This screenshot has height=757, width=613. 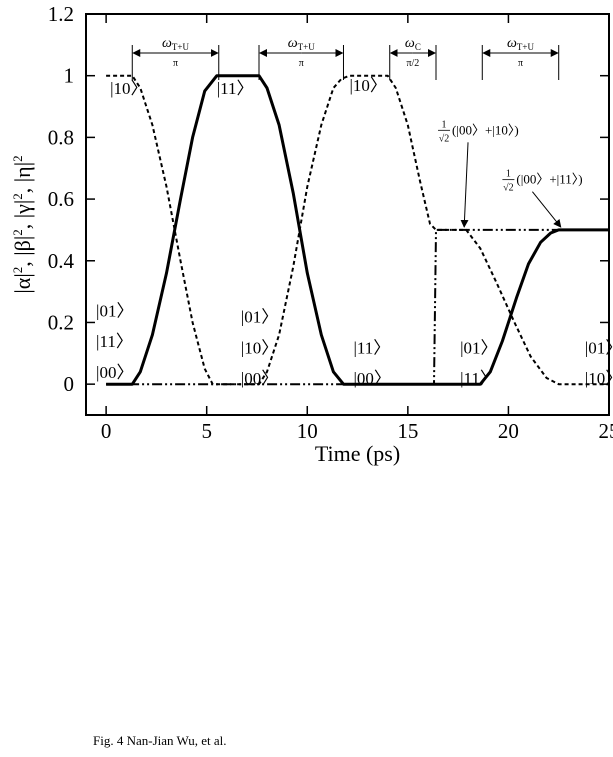 What do you see at coordinates (69, 76) in the screenshot?
I see `y-tick-label: 1` at bounding box center [69, 76].